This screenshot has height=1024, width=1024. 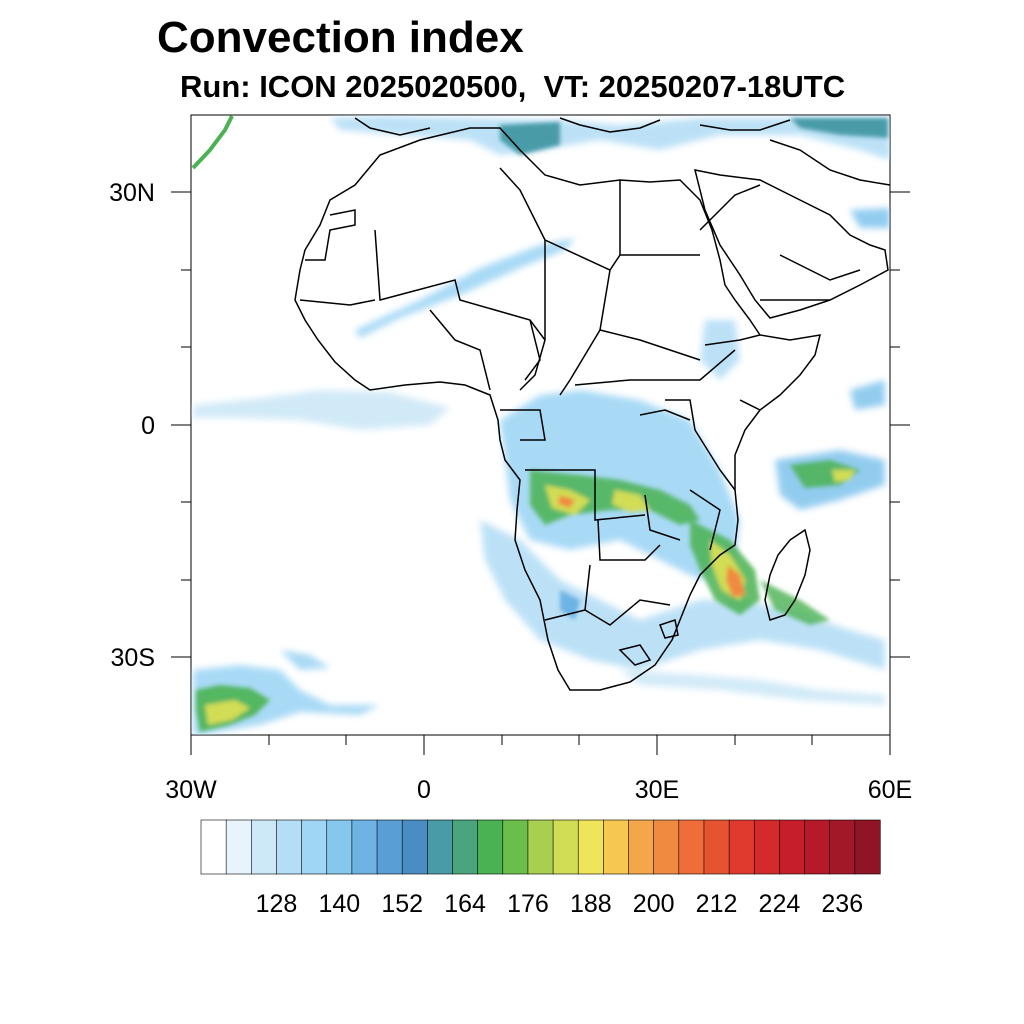 What do you see at coordinates (132, 193) in the screenshot?
I see `lat-label-30n: 30N` at bounding box center [132, 193].